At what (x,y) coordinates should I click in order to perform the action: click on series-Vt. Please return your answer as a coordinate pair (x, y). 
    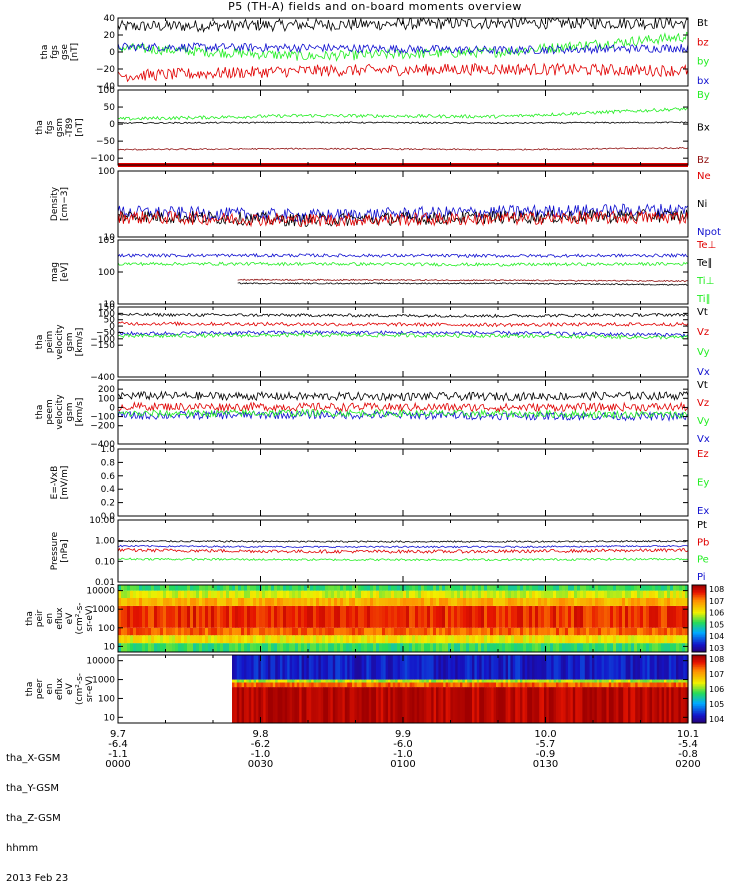
    Looking at the image, I should click on (403, 396).